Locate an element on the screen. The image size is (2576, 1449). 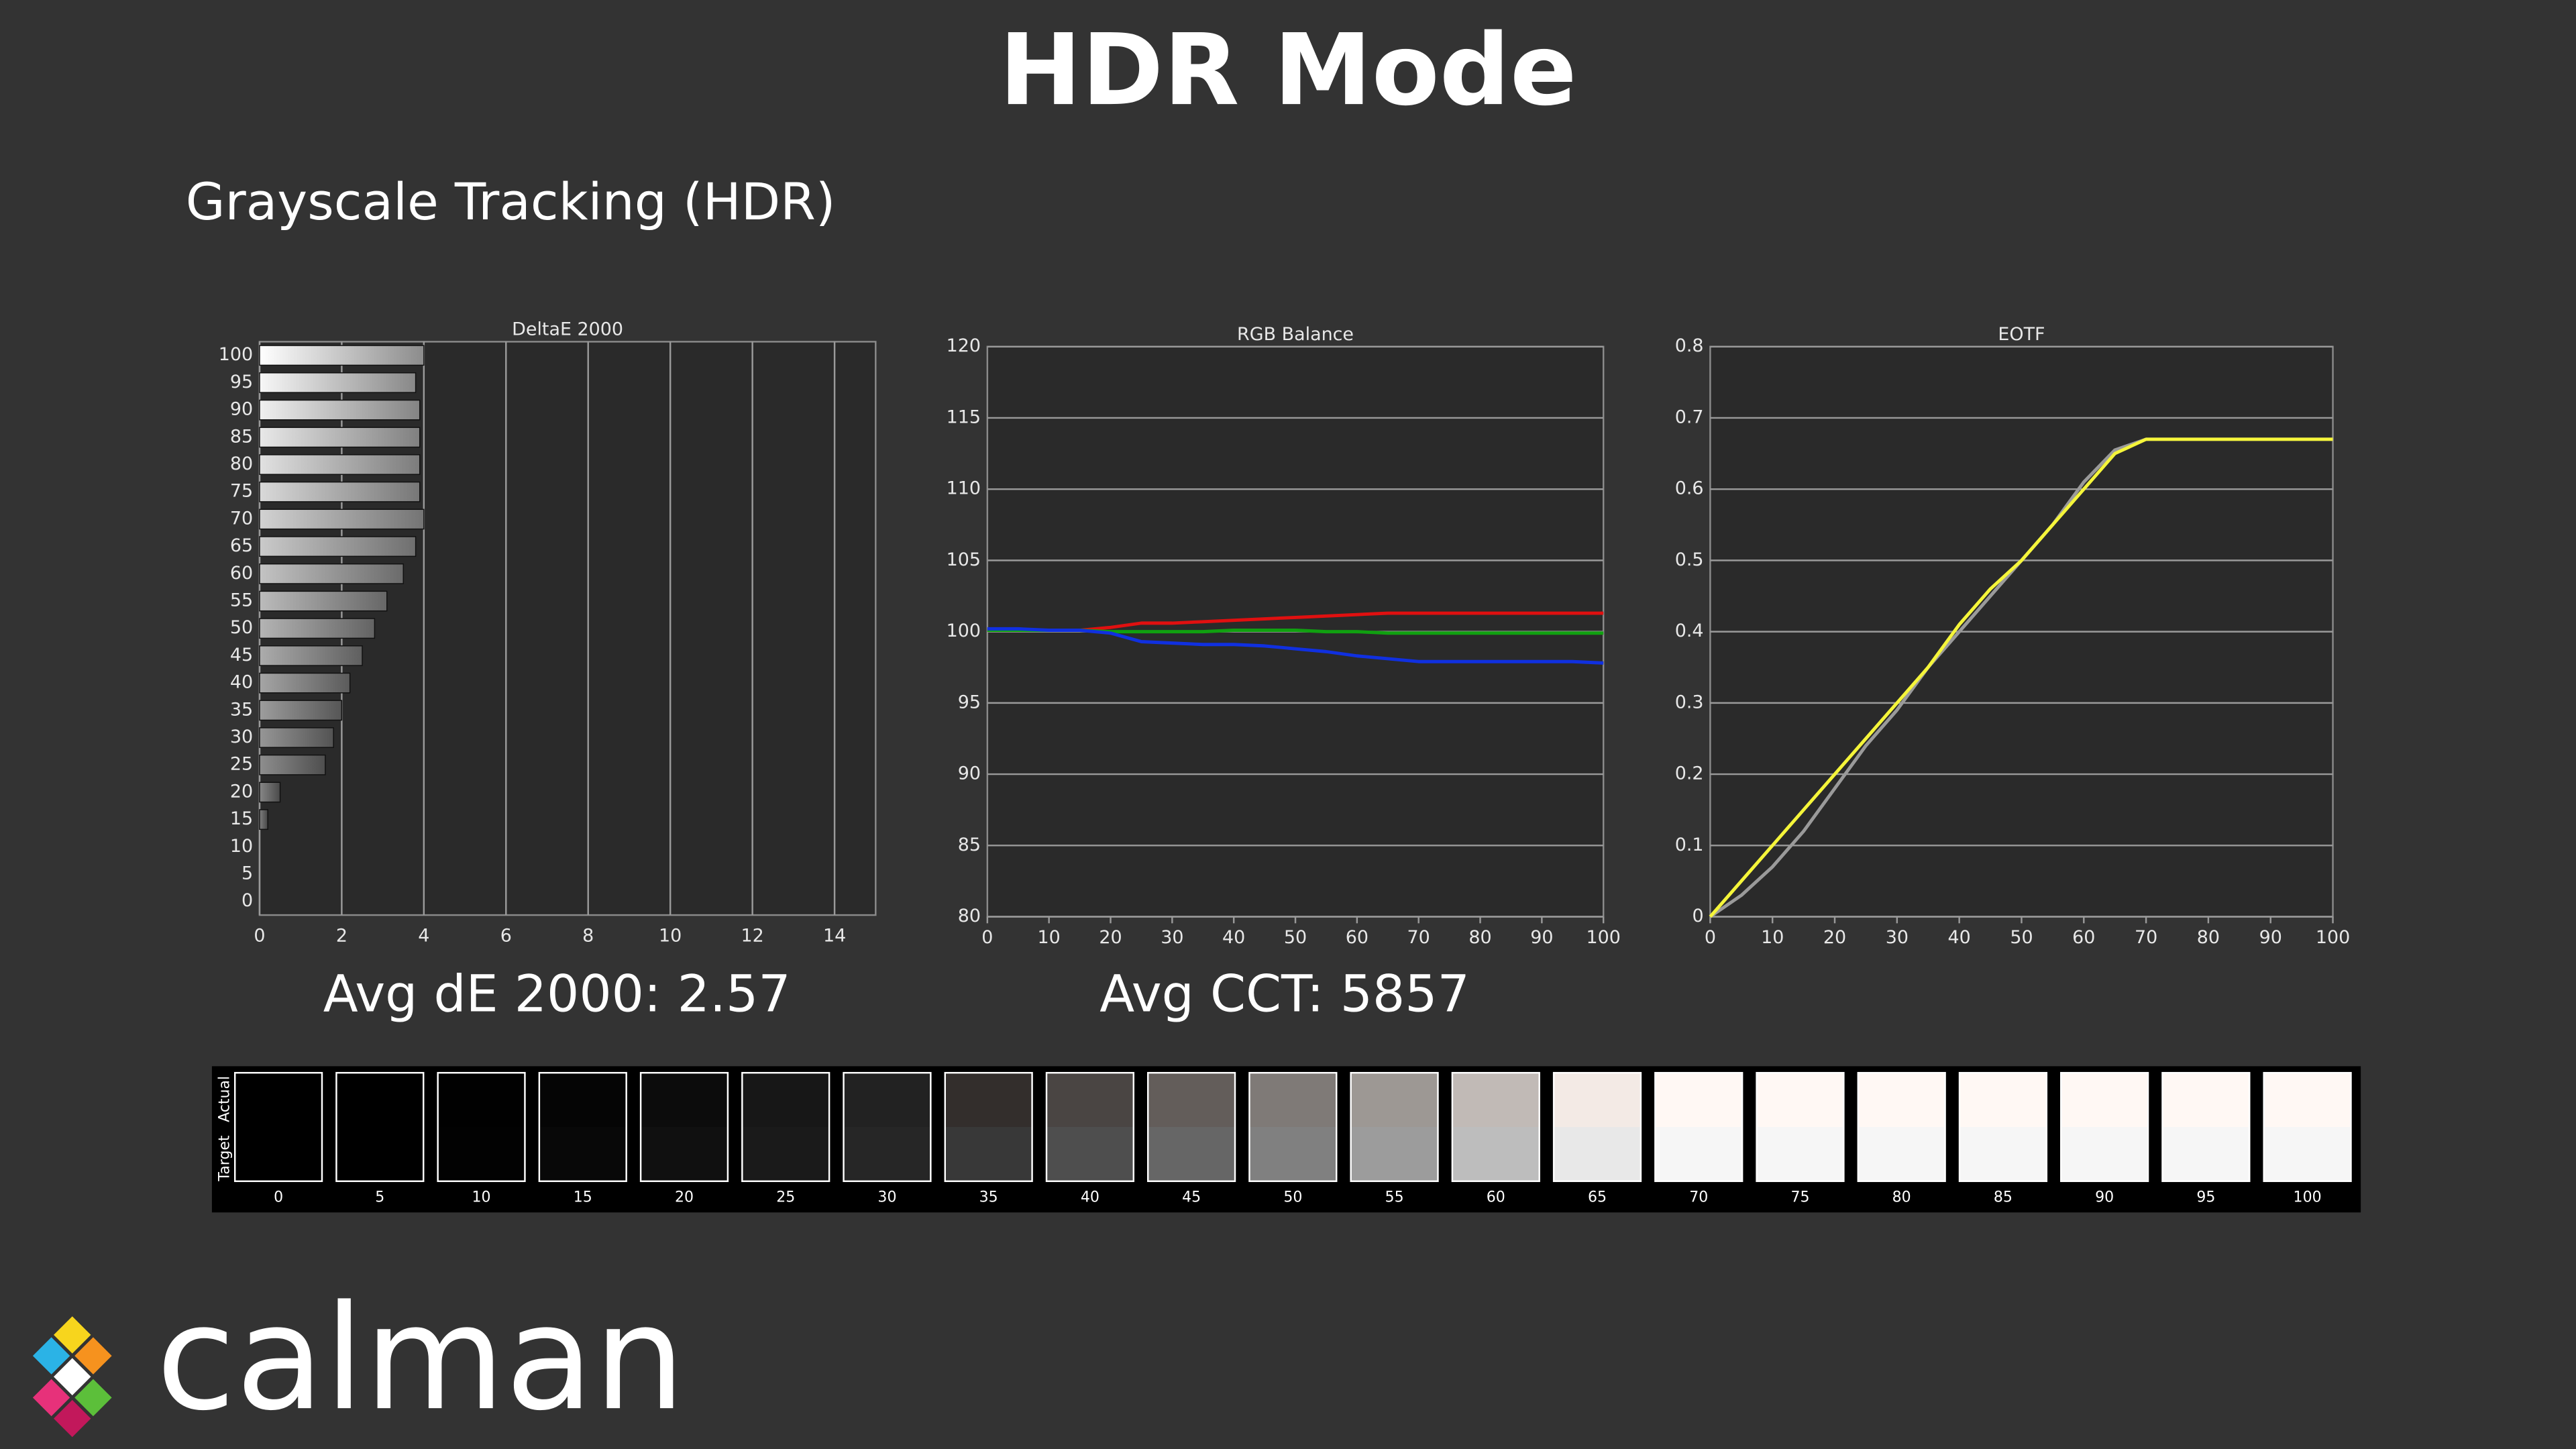
y-tick-label: 0.8 is located at coordinates (1689, 345).